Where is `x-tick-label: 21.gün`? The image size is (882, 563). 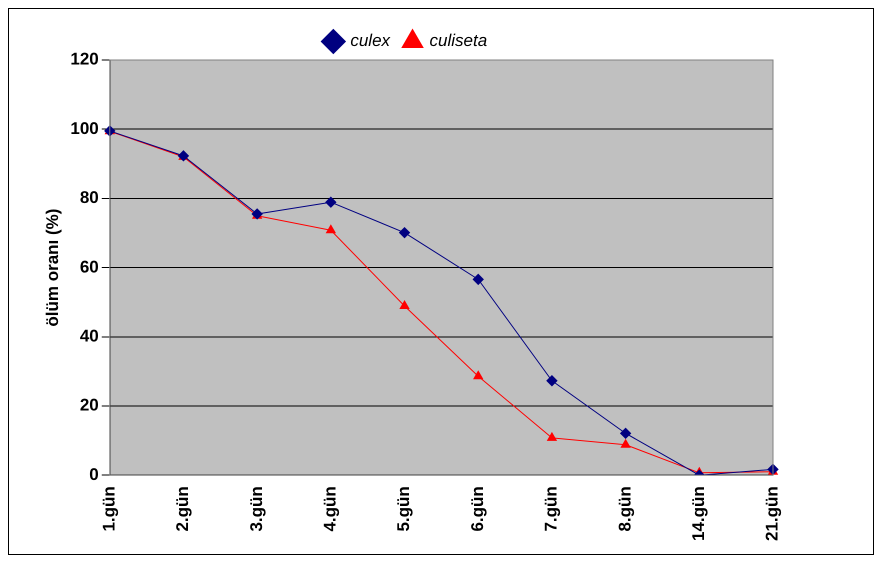
x-tick-label: 21.gün is located at coordinates (772, 514).